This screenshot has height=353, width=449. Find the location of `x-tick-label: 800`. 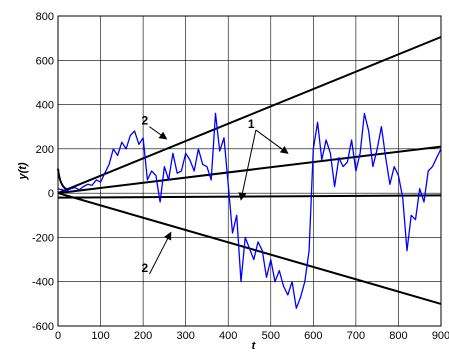

x-tick-label: 800 is located at coordinates (398, 336).